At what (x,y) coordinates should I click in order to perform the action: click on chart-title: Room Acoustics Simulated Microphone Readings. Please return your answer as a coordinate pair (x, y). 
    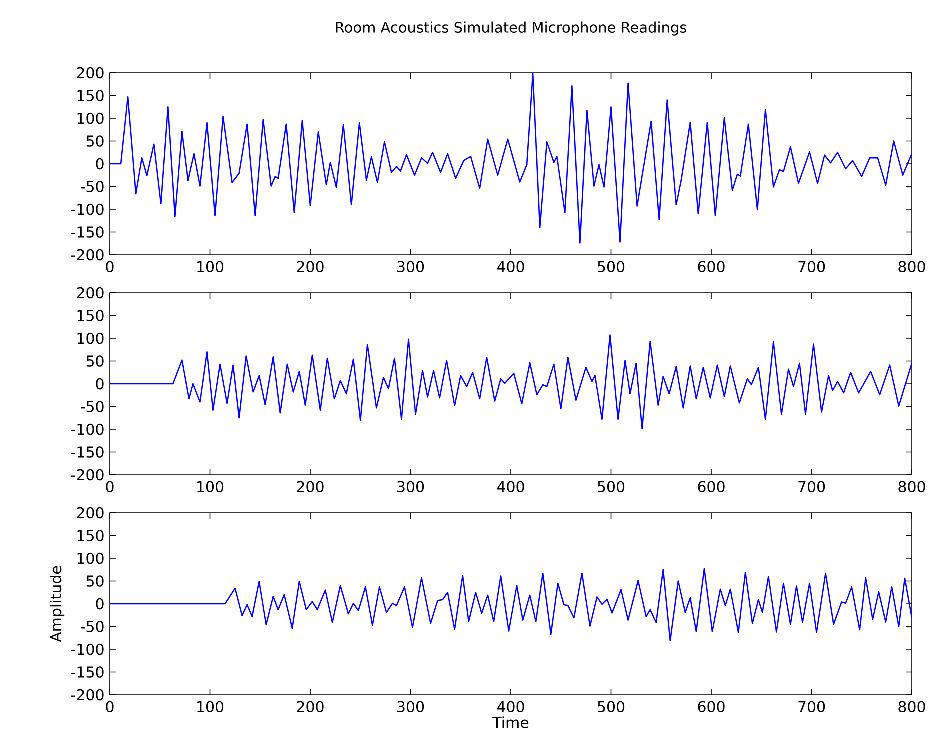
    Looking at the image, I should click on (511, 29).